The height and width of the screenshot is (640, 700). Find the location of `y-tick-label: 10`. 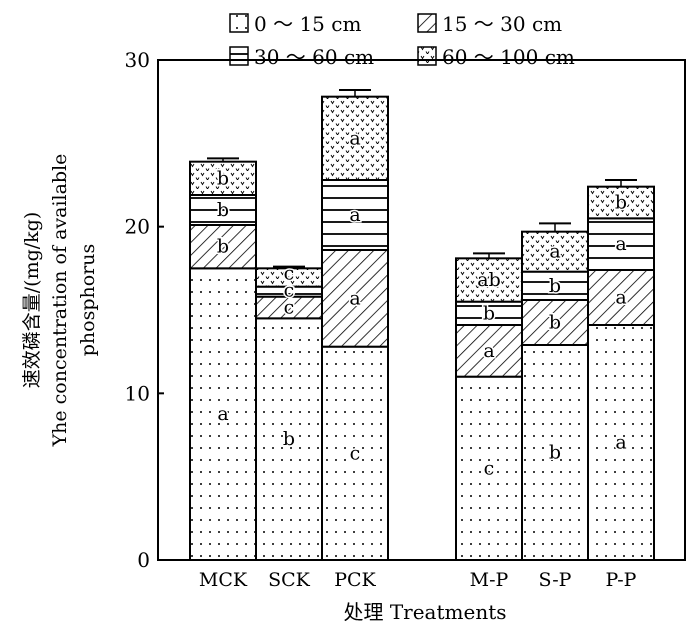

y-tick-label: 10 is located at coordinates (137, 393).